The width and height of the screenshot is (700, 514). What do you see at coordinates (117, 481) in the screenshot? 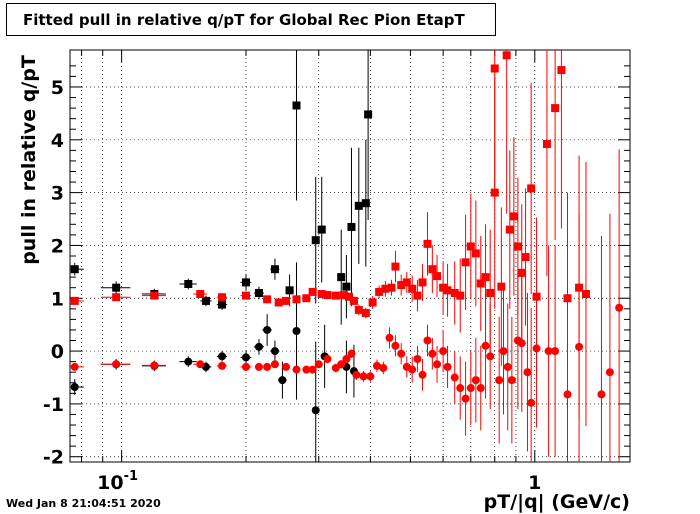
I see `x-tick-label: 10-1` at bounding box center [117, 481].